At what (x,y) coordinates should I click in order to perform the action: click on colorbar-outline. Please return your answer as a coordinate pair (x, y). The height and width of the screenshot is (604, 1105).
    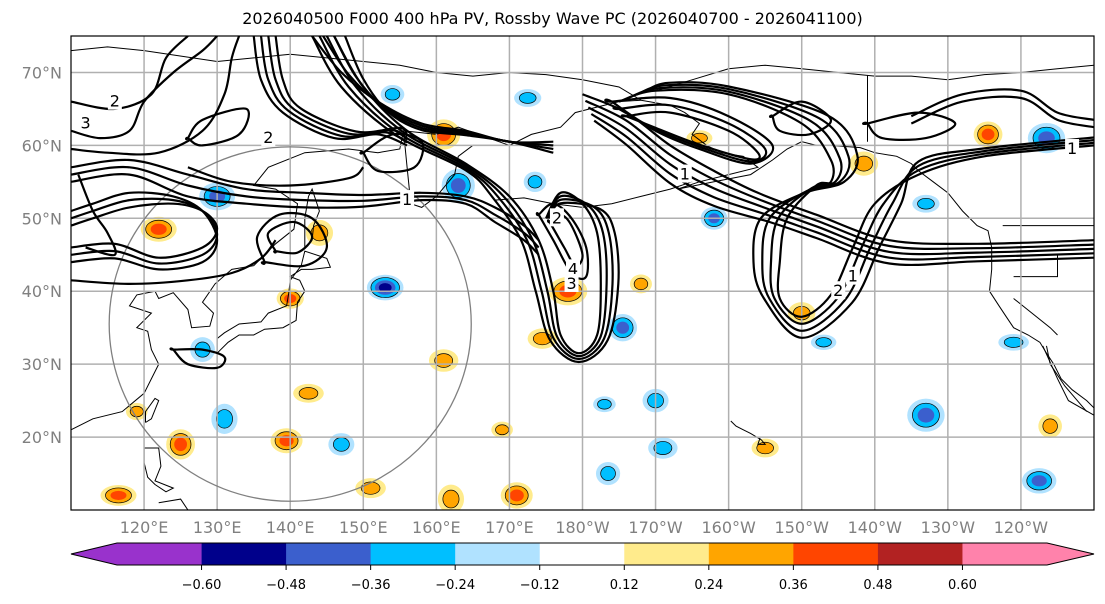
    Looking at the image, I should click on (582, 554).